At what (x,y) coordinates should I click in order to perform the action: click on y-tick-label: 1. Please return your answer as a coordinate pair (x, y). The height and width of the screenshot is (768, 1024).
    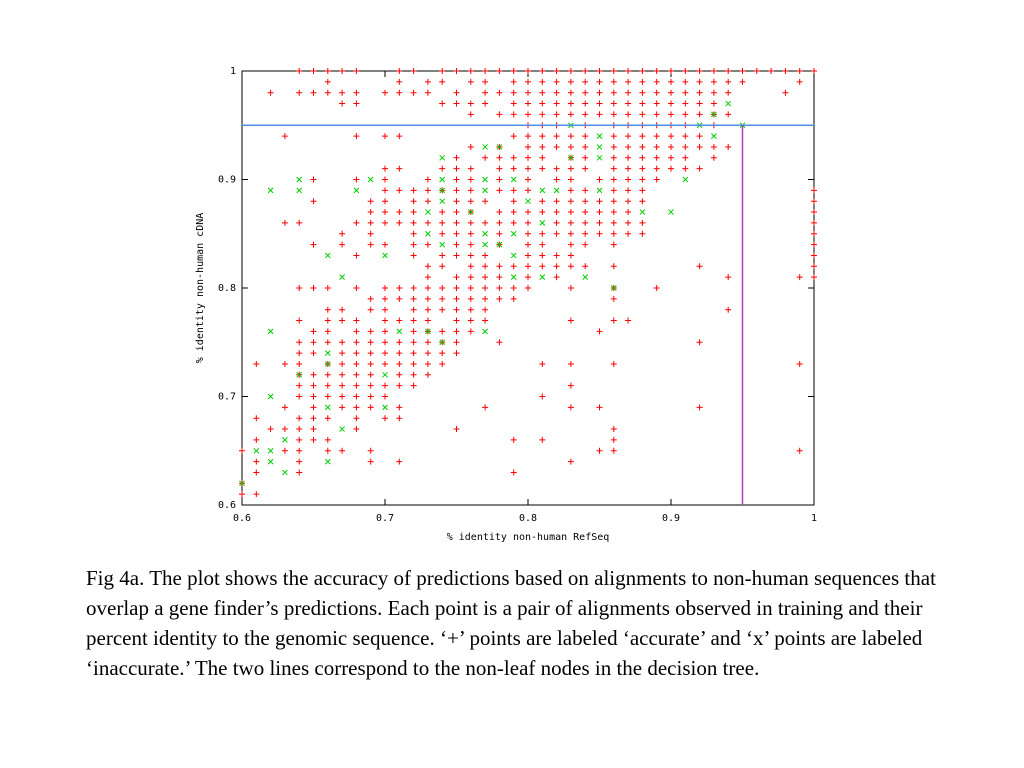
    Looking at the image, I should click on (233, 71).